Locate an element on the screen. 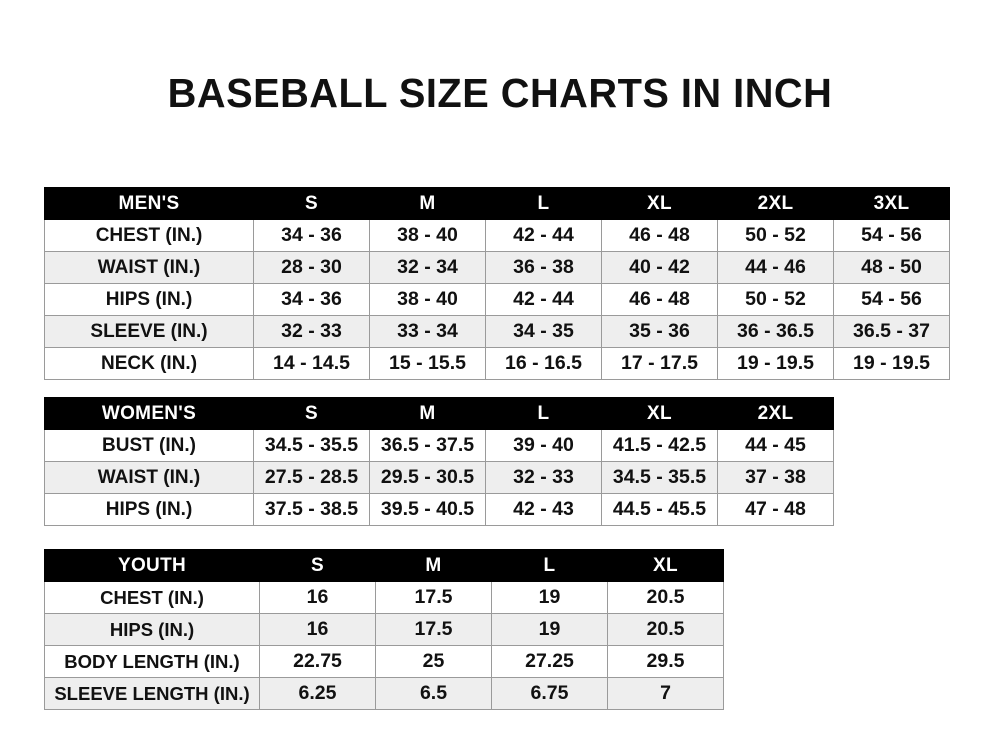  mens-header-cell-2: M is located at coordinates (427, 203).